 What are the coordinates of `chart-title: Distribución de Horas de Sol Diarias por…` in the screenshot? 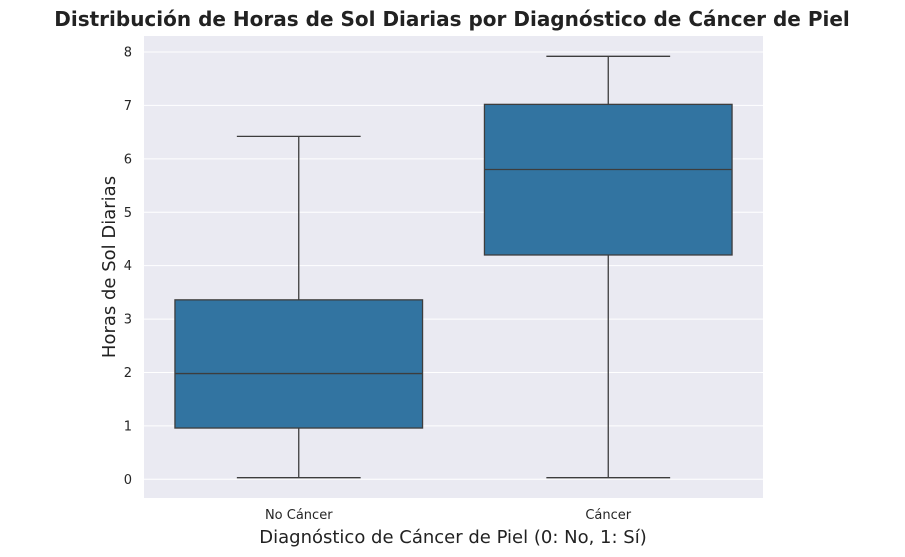 It's located at (452, 19).